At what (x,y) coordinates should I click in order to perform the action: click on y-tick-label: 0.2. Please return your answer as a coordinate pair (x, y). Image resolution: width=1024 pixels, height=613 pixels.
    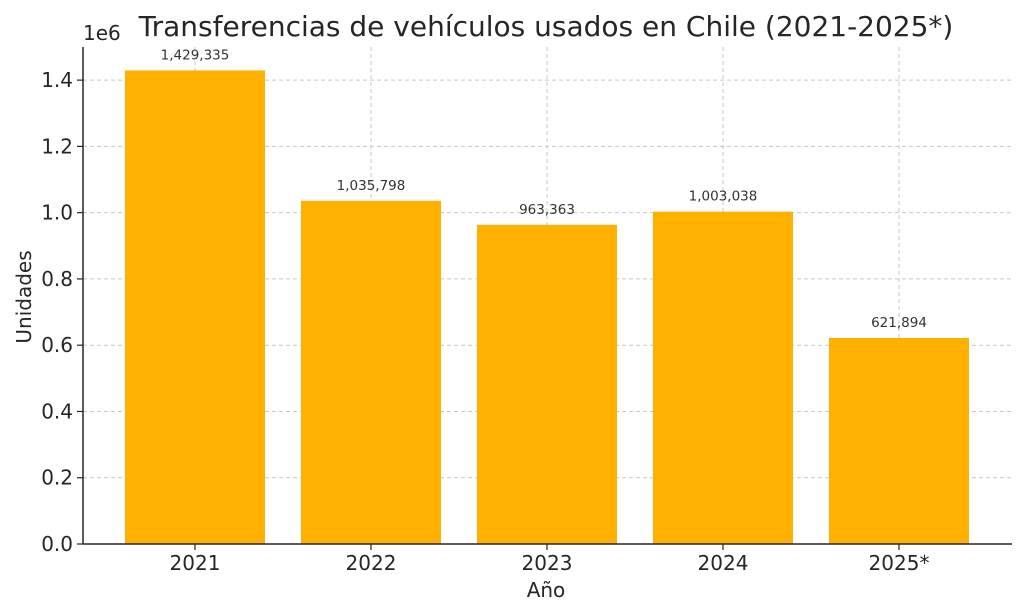
    Looking at the image, I should click on (57, 478).